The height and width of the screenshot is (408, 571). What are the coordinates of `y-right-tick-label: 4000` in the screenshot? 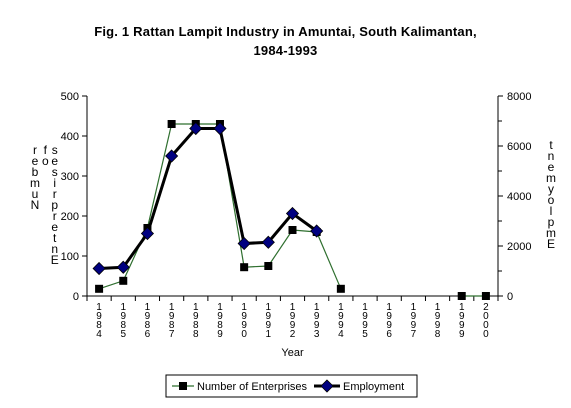 It's located at (519, 197).